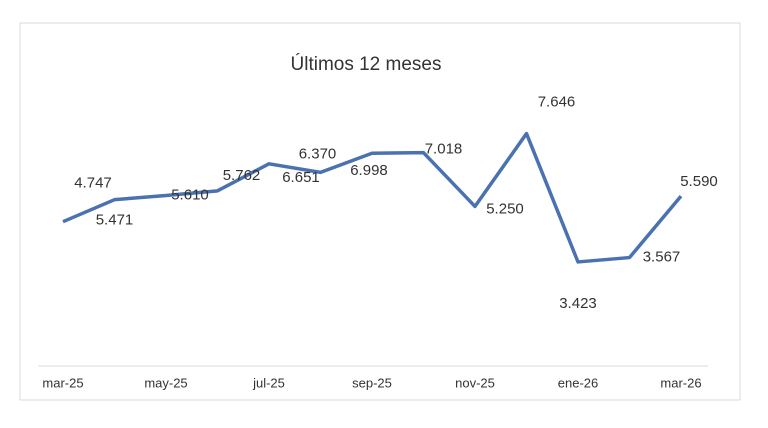 Image resolution: width=768 pixels, height=428 pixels. I want to click on x-tick-label: nov-25, so click(475, 382).